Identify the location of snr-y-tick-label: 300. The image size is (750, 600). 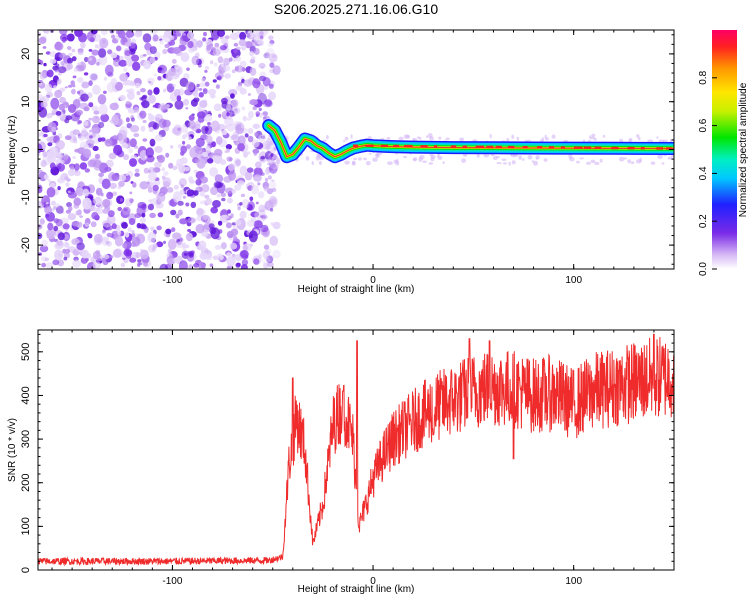
(26, 439).